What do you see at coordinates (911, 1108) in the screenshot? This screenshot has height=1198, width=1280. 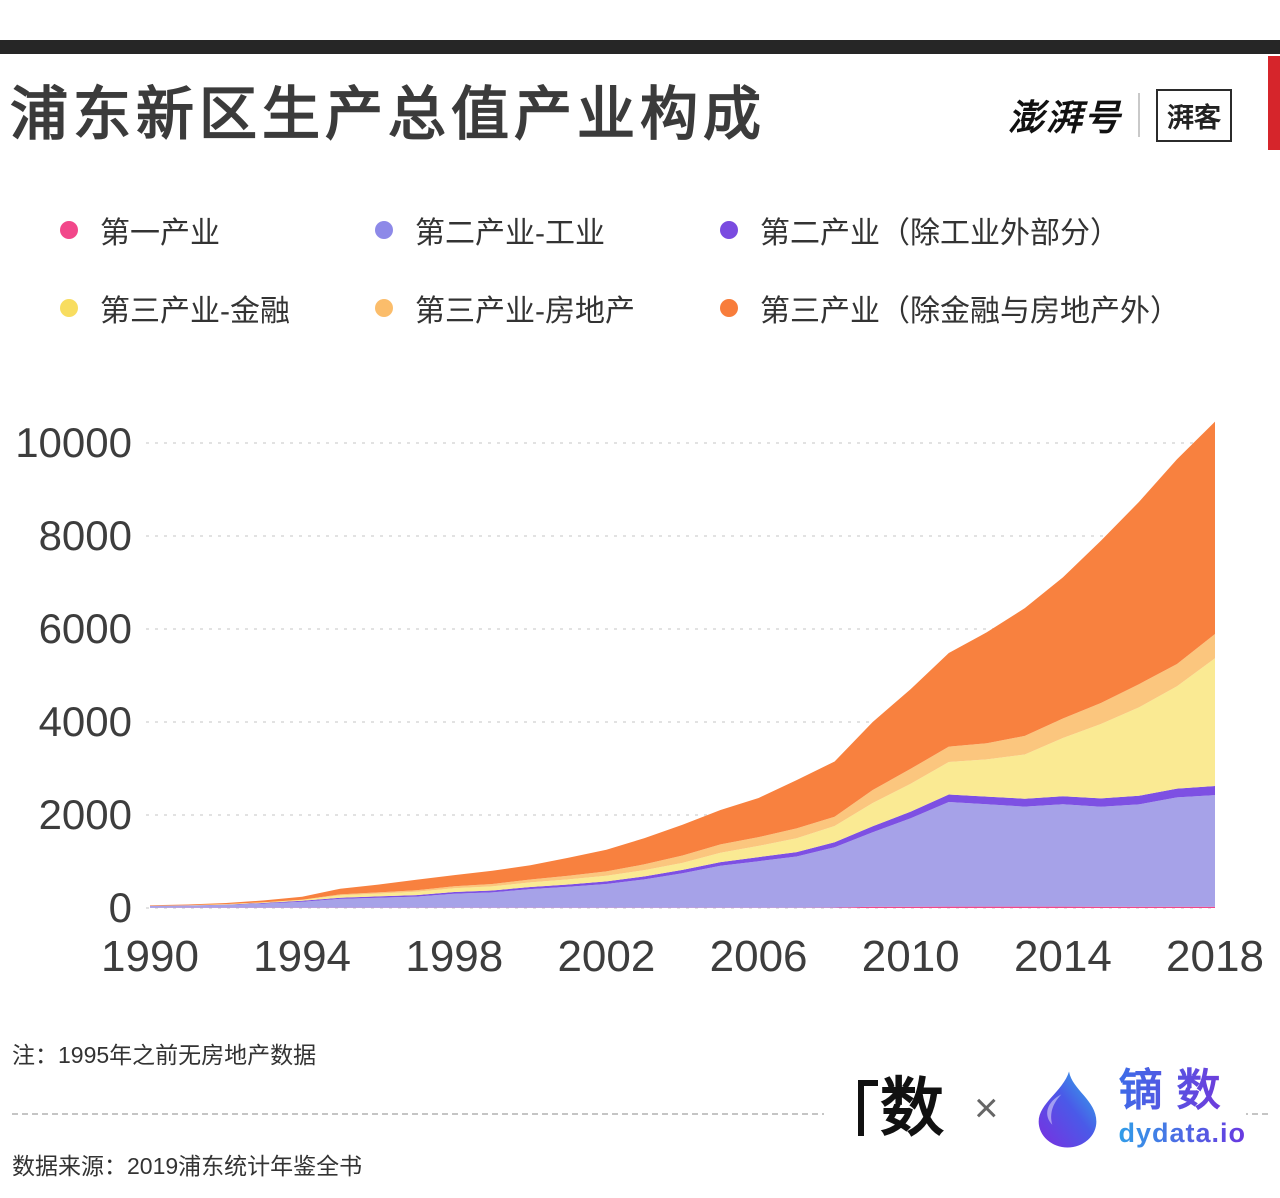 I see `youshu-char: 数` at bounding box center [911, 1108].